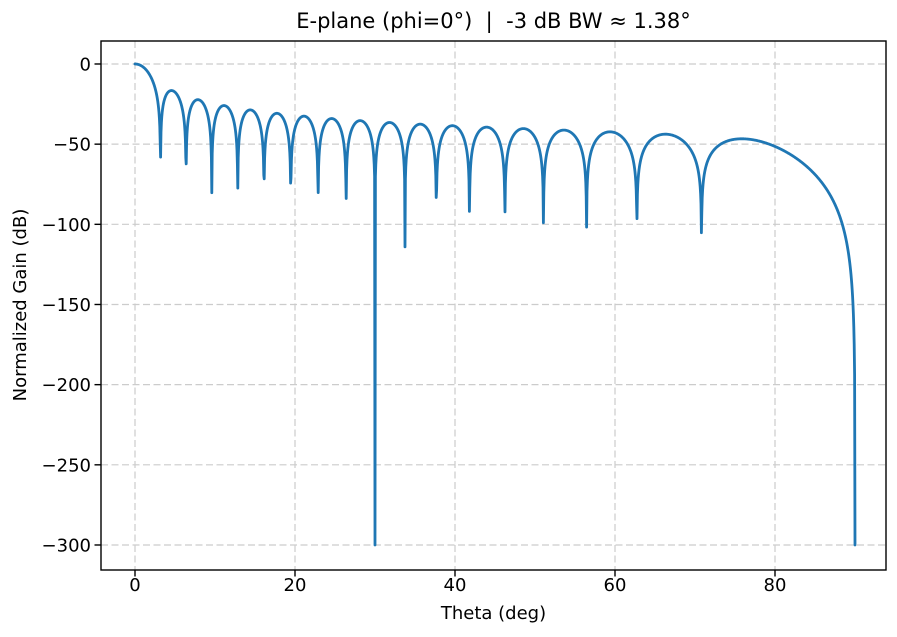 The height and width of the screenshot is (637, 897). I want to click on x-tick-label: 0, so click(134, 585).